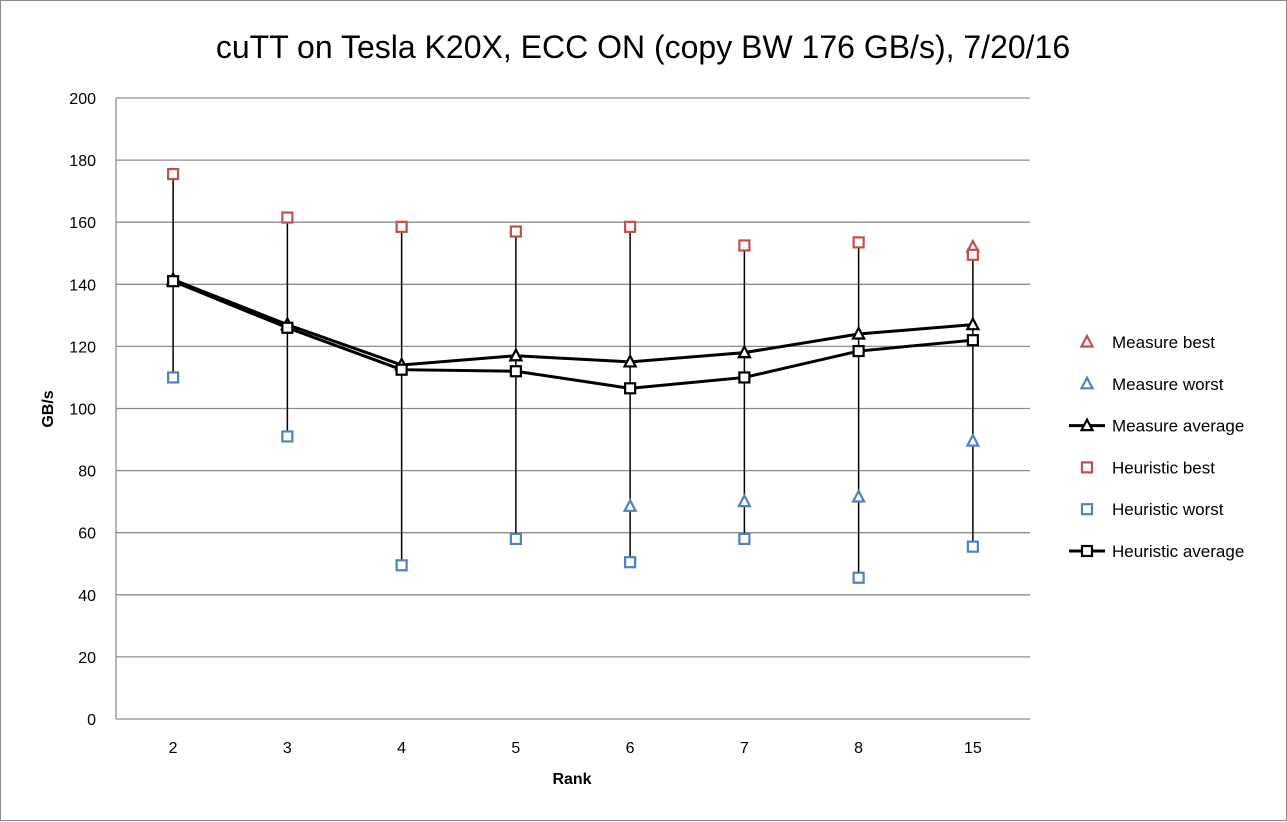 This screenshot has width=1287, height=822. I want to click on y-tick-label: 20, so click(87, 658).